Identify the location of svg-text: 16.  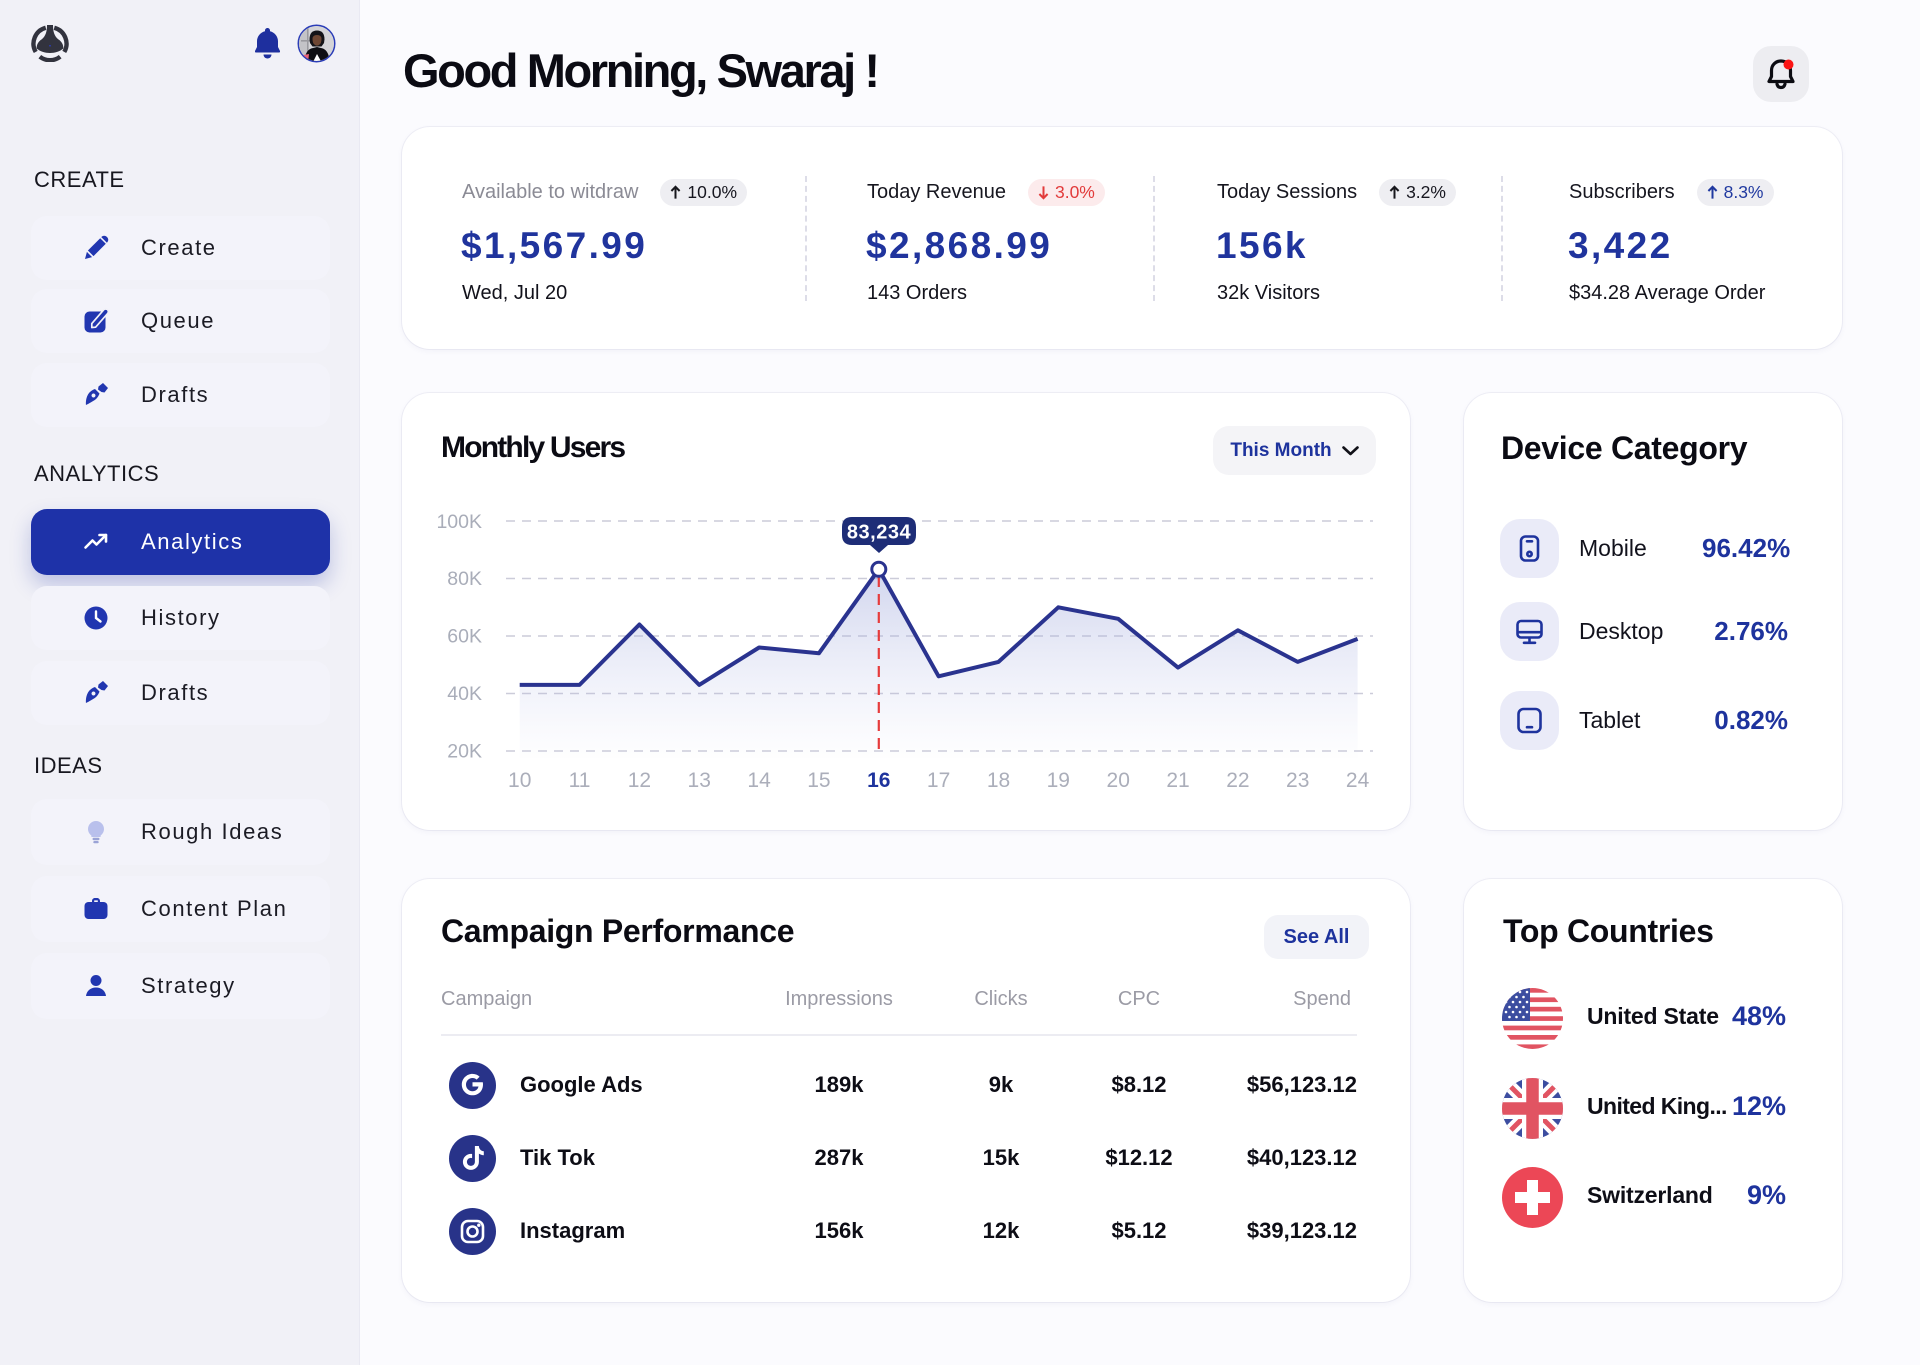
(878, 780).